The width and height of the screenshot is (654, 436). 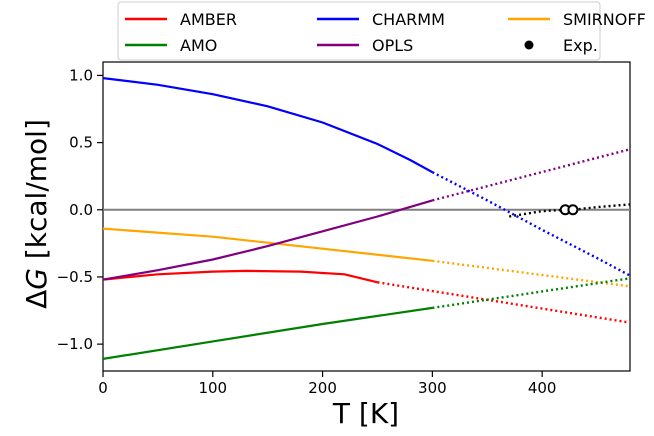 What do you see at coordinates (530, 224) in the screenshot?
I see `series-charmm-extrapolation` at bounding box center [530, 224].